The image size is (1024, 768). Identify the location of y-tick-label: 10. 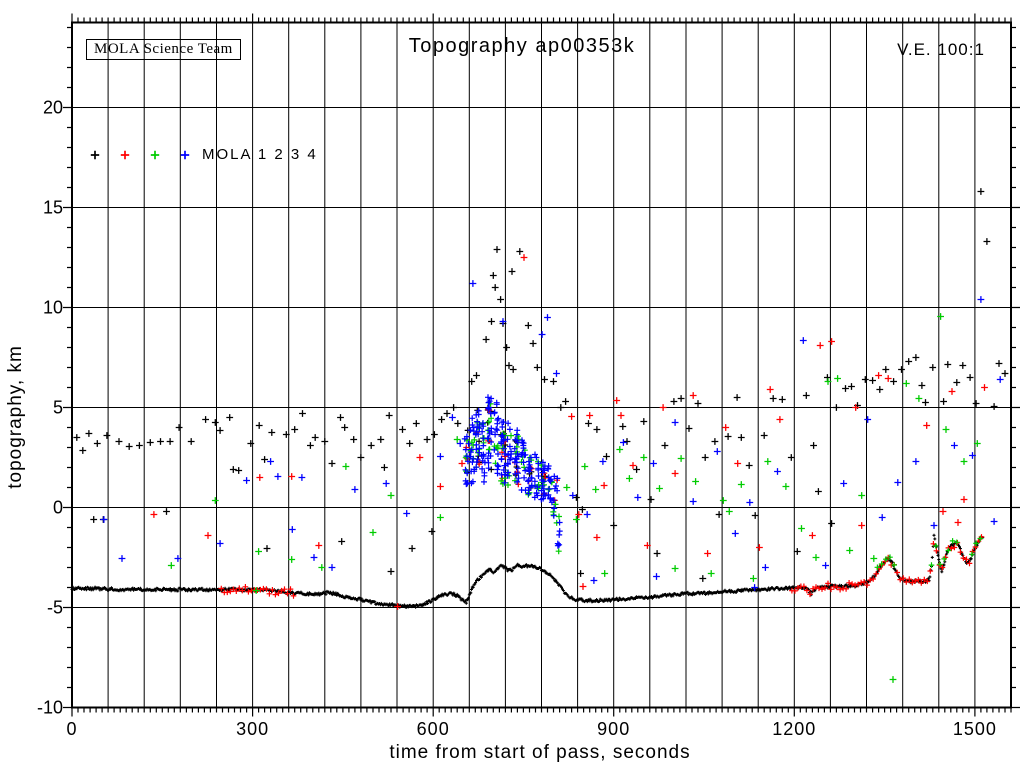
(53, 308).